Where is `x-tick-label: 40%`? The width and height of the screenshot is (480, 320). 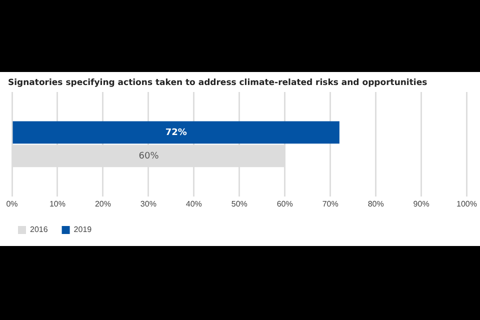 x-tick-label: 40% is located at coordinates (194, 203).